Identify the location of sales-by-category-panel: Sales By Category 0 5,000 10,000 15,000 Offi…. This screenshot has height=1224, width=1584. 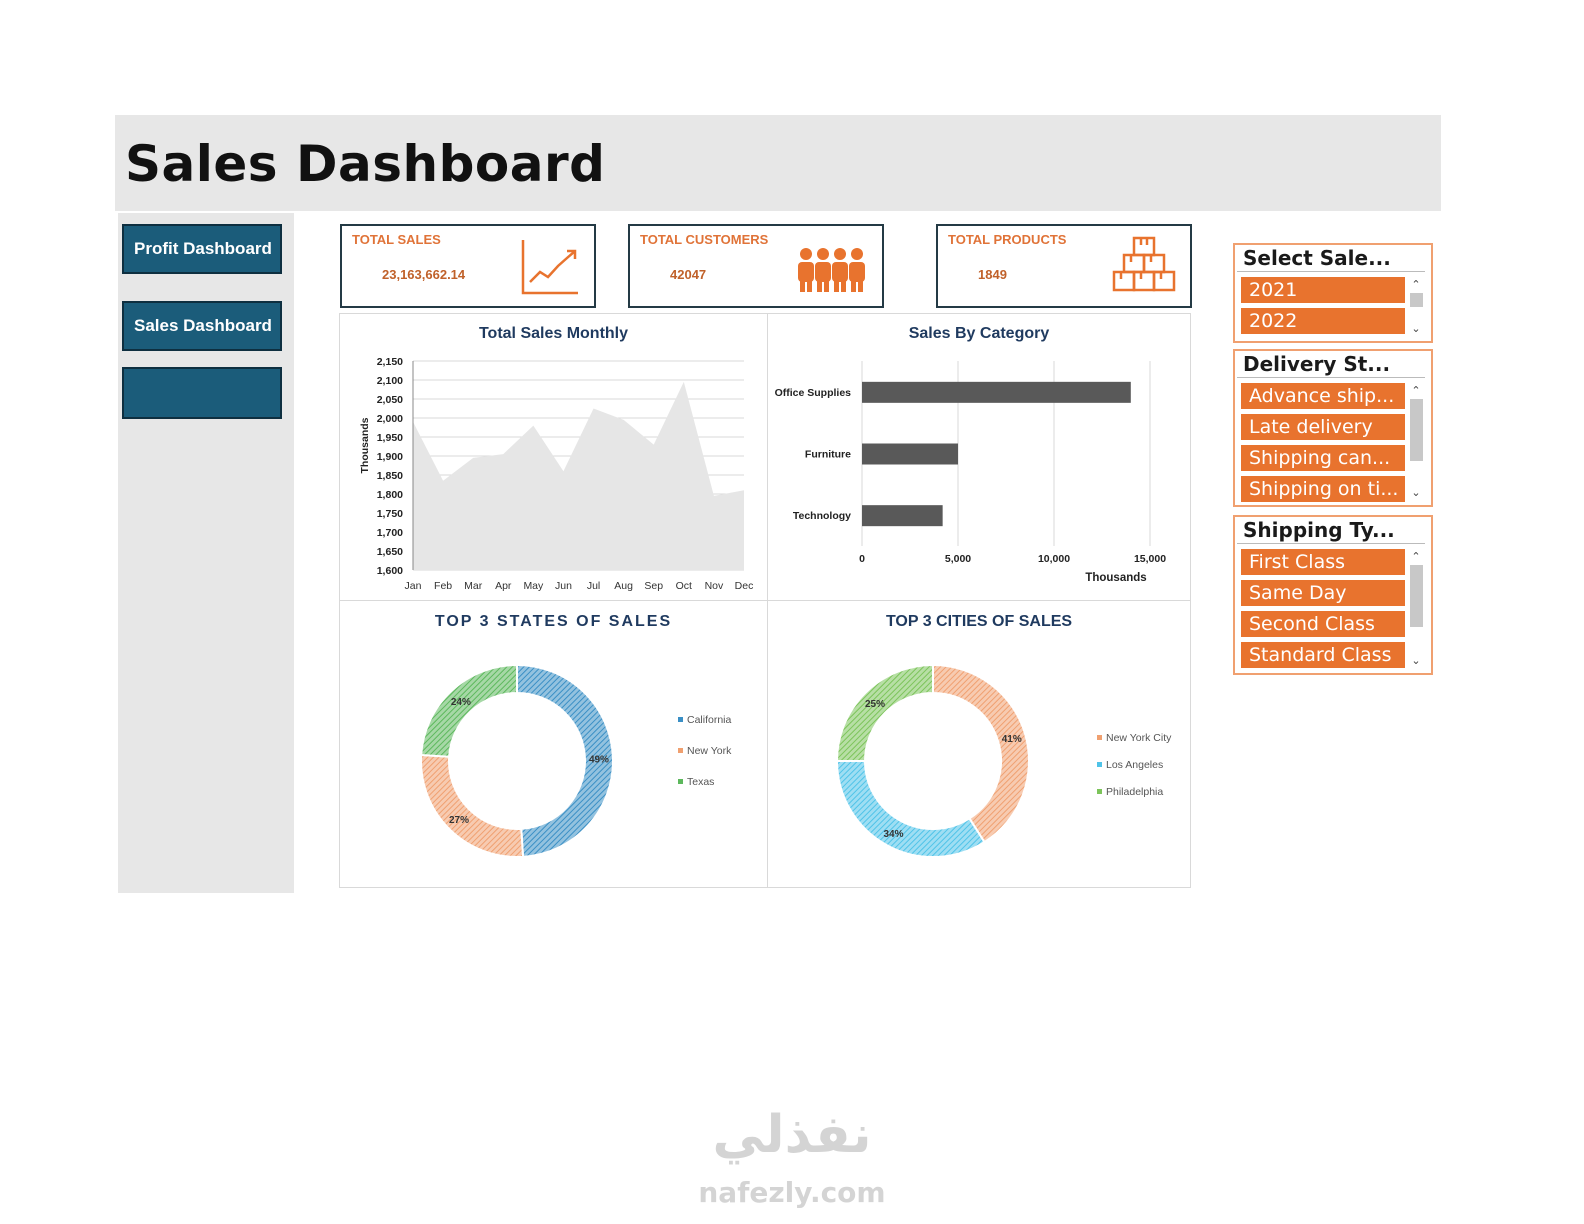
(979, 457).